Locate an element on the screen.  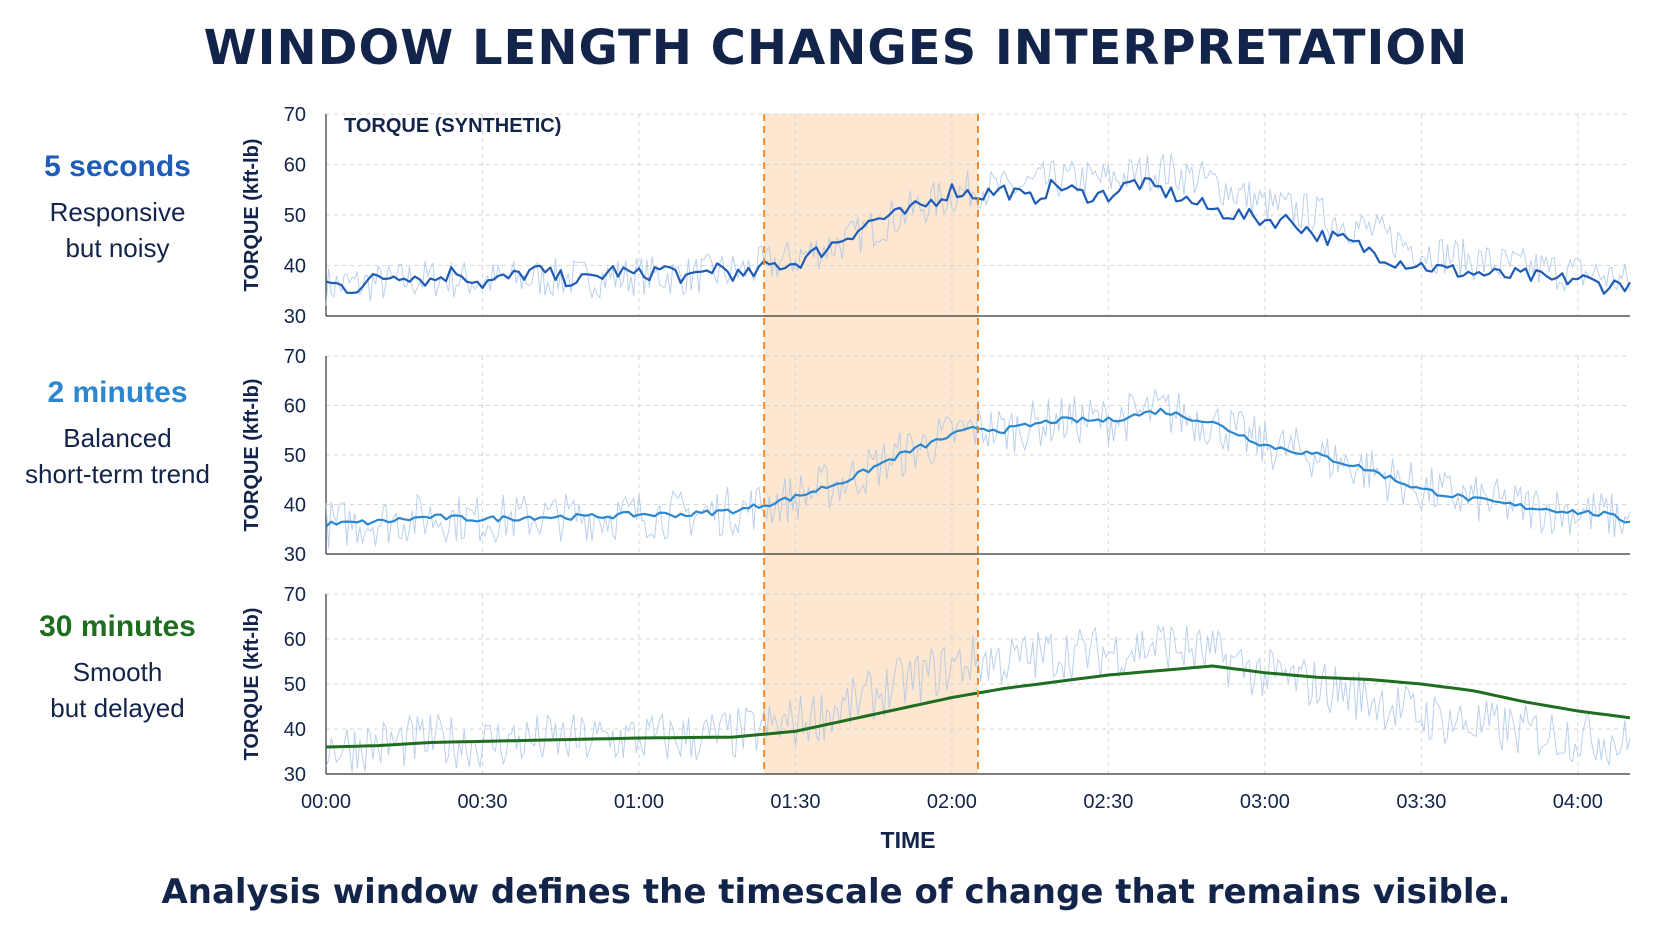
window-desc-line2: short-term trend is located at coordinates (117, 474).